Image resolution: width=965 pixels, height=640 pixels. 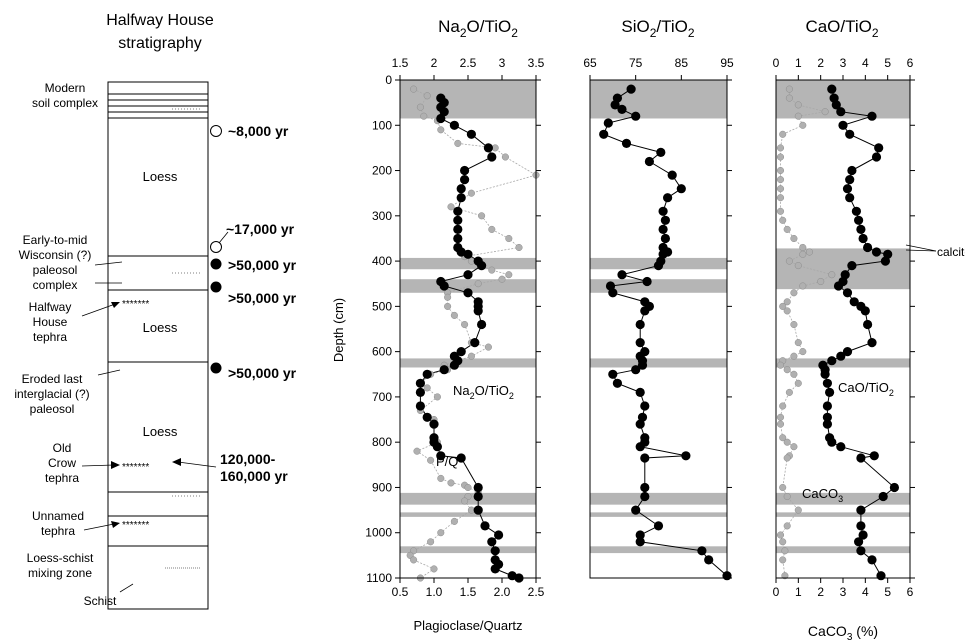 I want to click on unit-oc-tephra-l2: Crow, so click(x=62, y=463).